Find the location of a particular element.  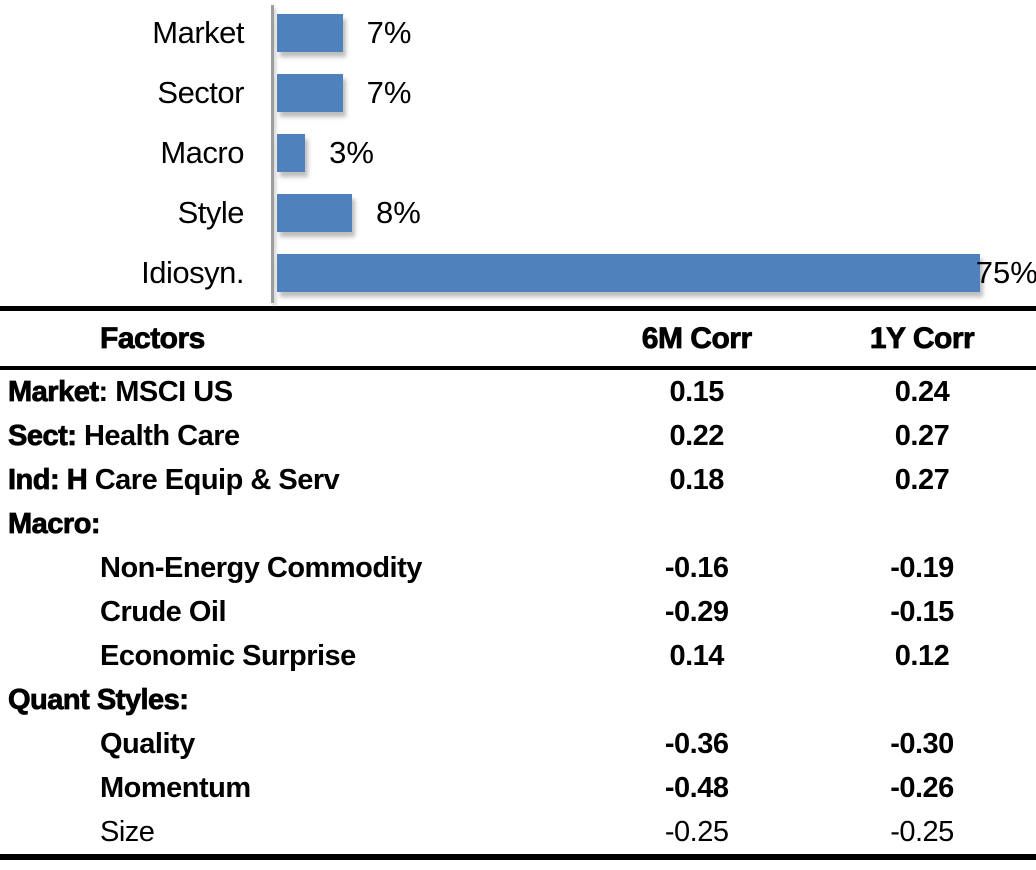

chart-row: Market 7% is located at coordinates (518, 33).